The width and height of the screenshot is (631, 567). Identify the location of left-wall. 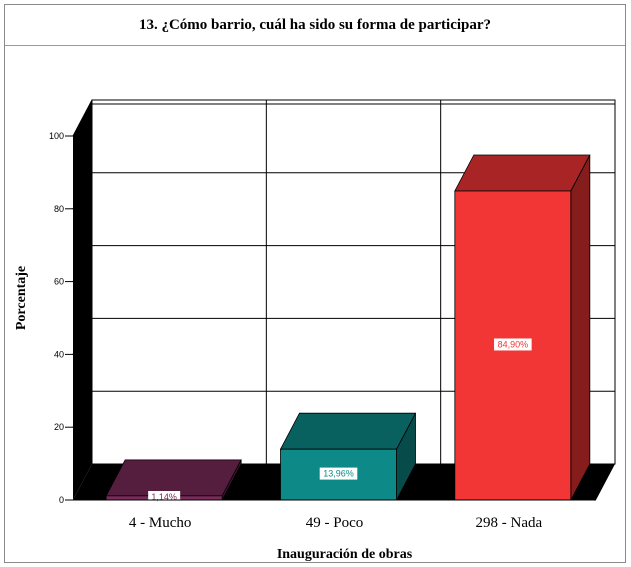
(82, 300).